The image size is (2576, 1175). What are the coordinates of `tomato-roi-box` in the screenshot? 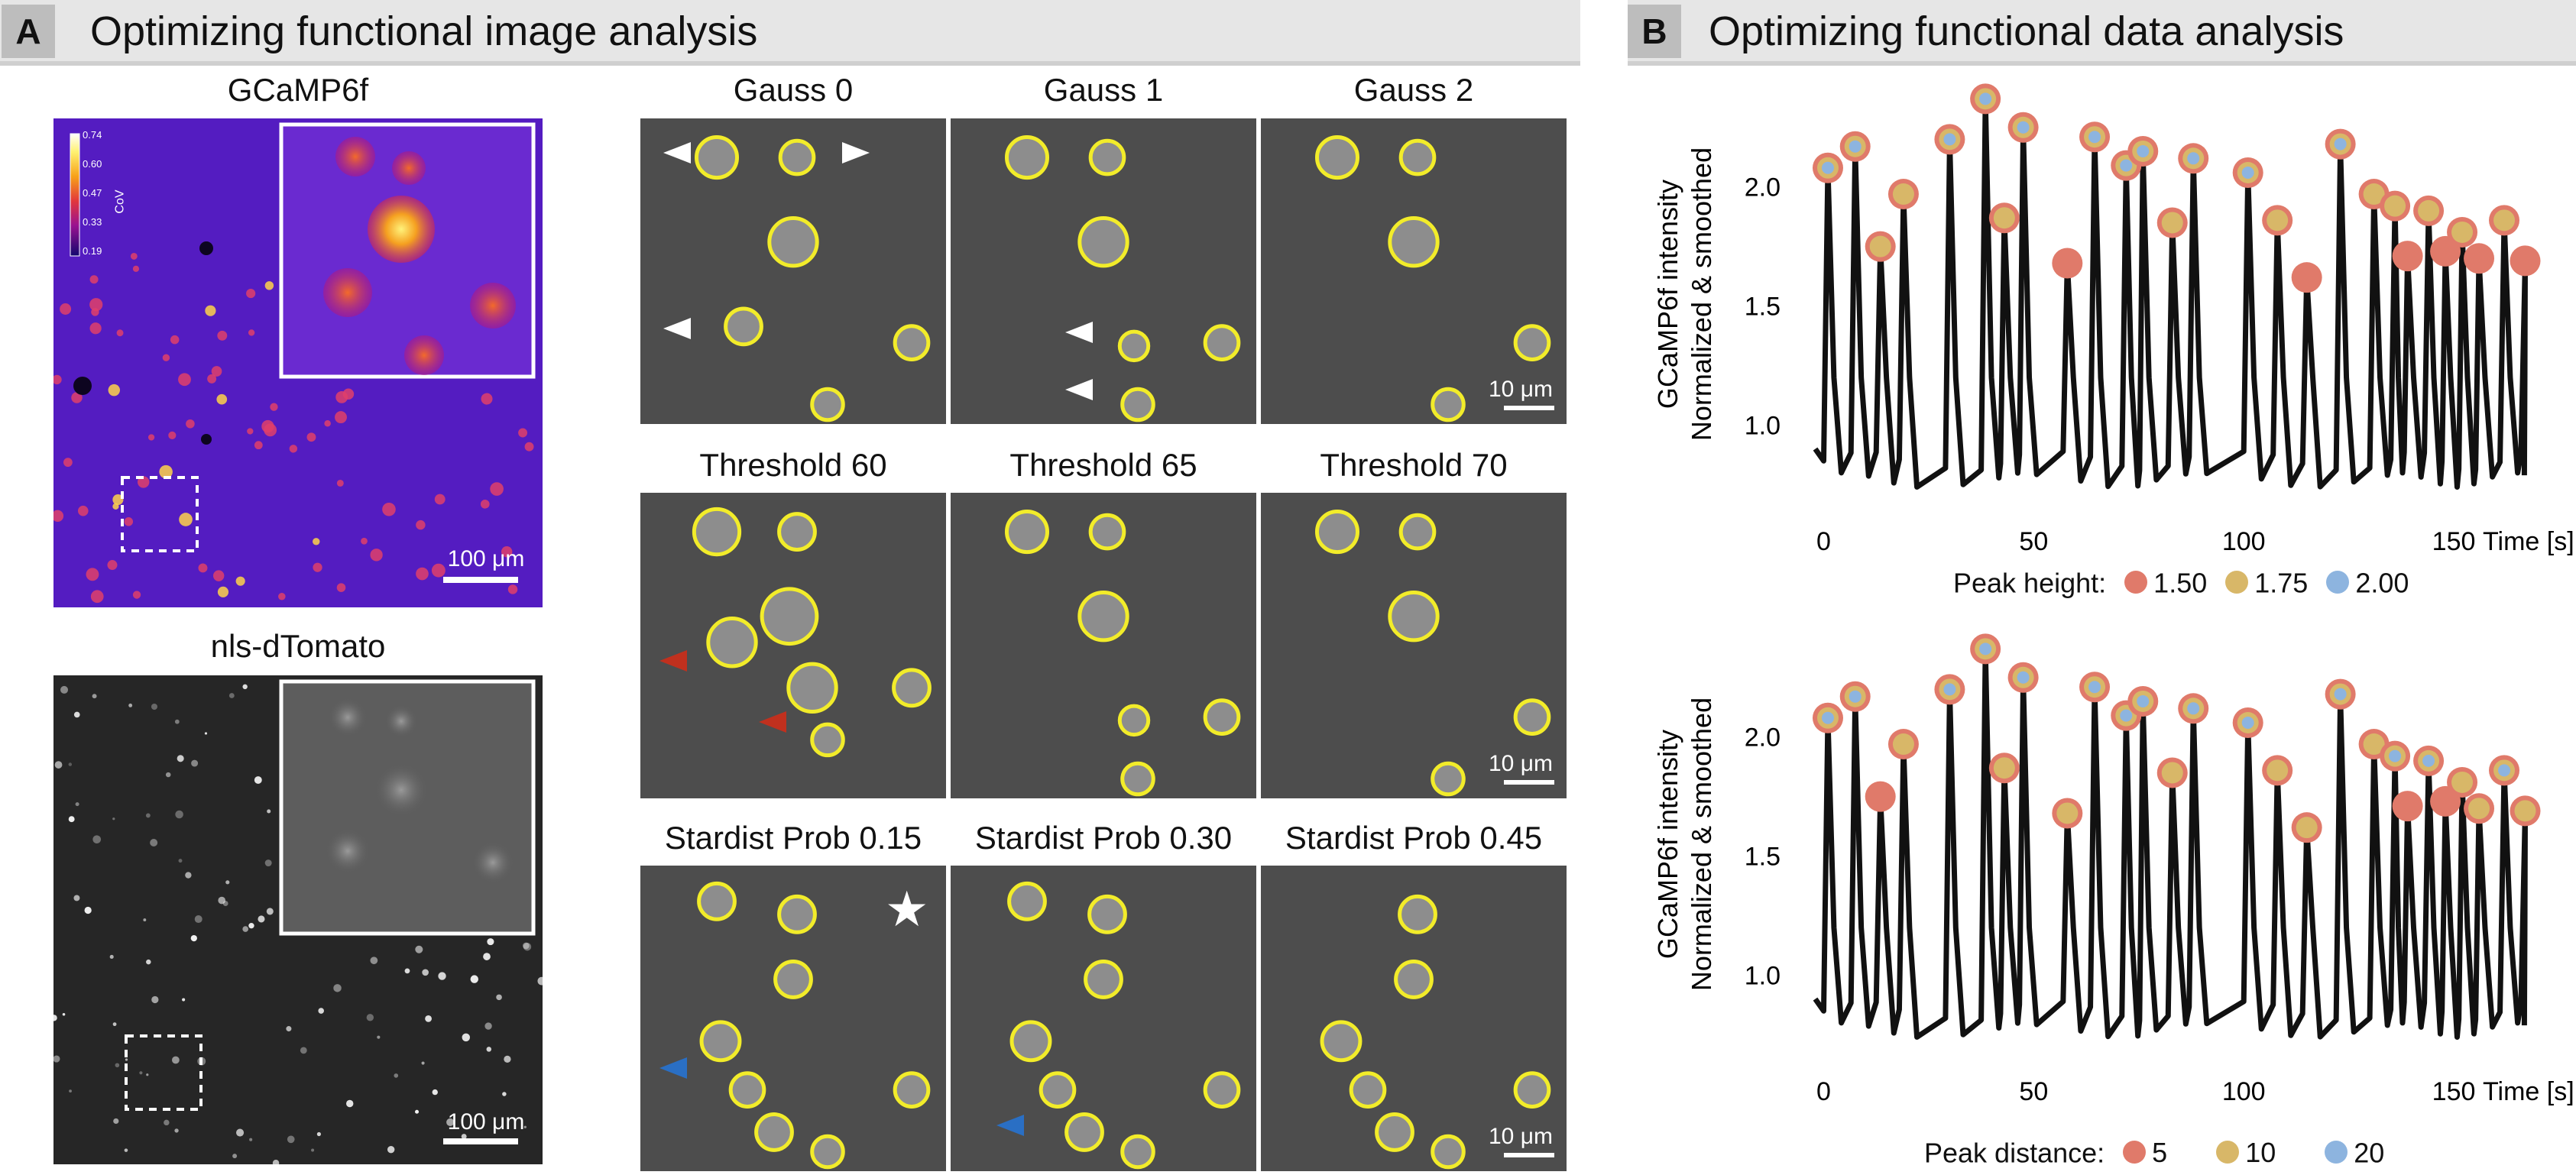 It's located at (164, 1072).